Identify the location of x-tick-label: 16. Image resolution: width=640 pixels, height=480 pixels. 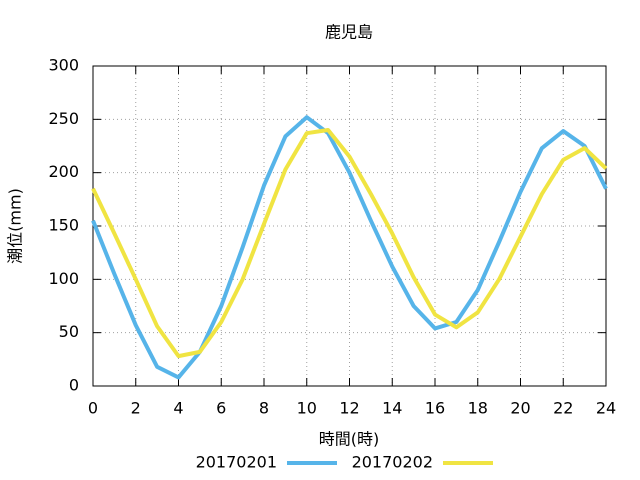
(435, 408).